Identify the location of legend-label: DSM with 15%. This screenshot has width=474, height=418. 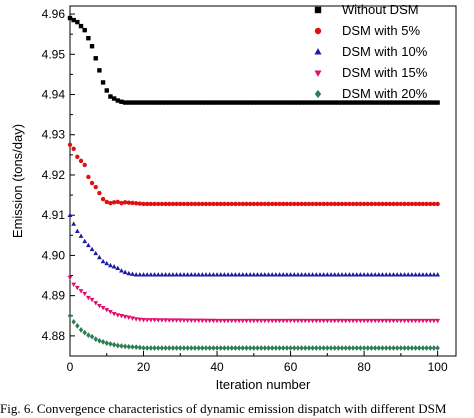
(385, 72).